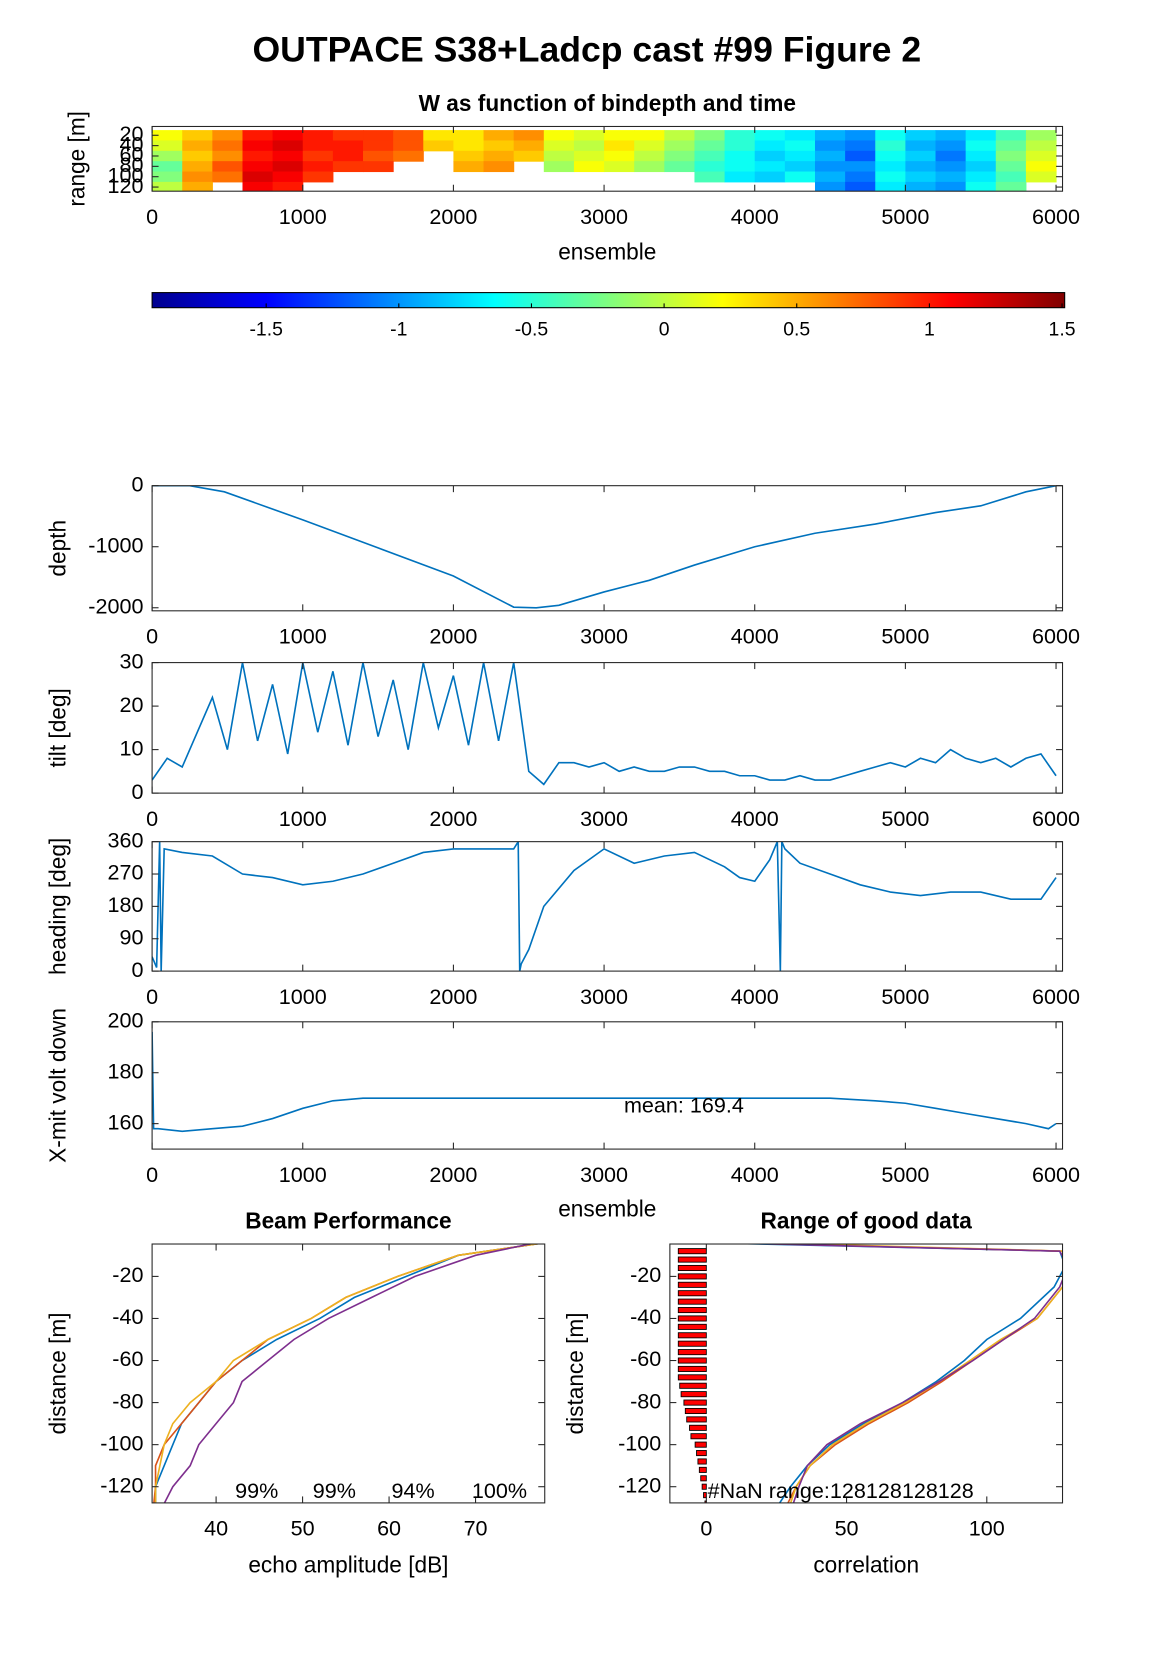  What do you see at coordinates (604, 996) in the screenshot?
I see `x-tick-label: 3000` at bounding box center [604, 996].